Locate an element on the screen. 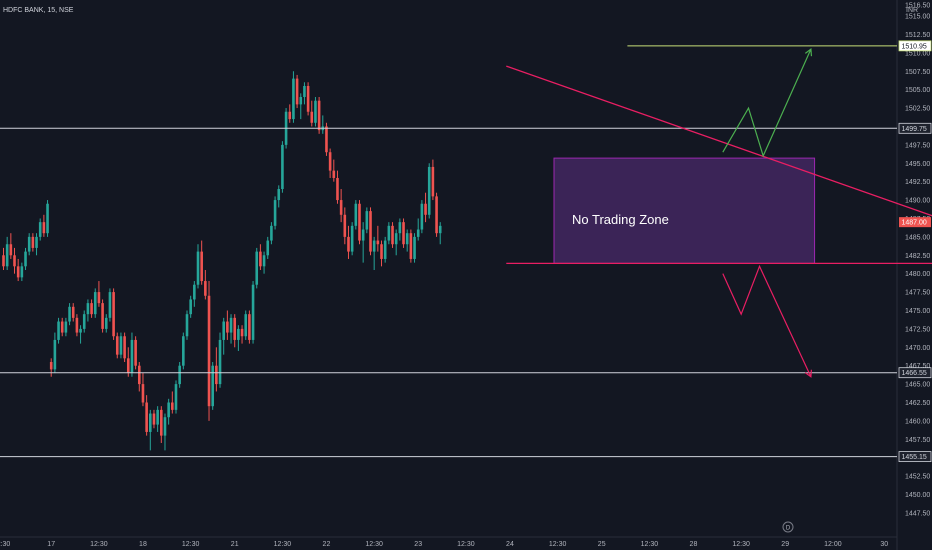 Image resolution: width=932 pixels, height=550 pixels. bullish-arrow is located at coordinates (767, 103).